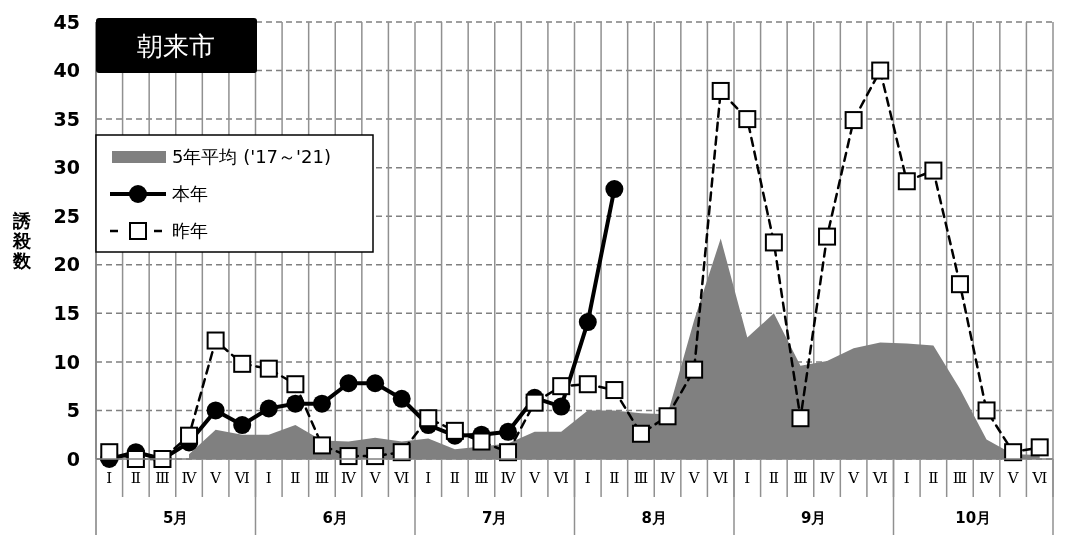 The height and width of the screenshot is (543, 1067). What do you see at coordinates (176, 46) in the screenshot?
I see `chart-title: 朝来市` at bounding box center [176, 46].